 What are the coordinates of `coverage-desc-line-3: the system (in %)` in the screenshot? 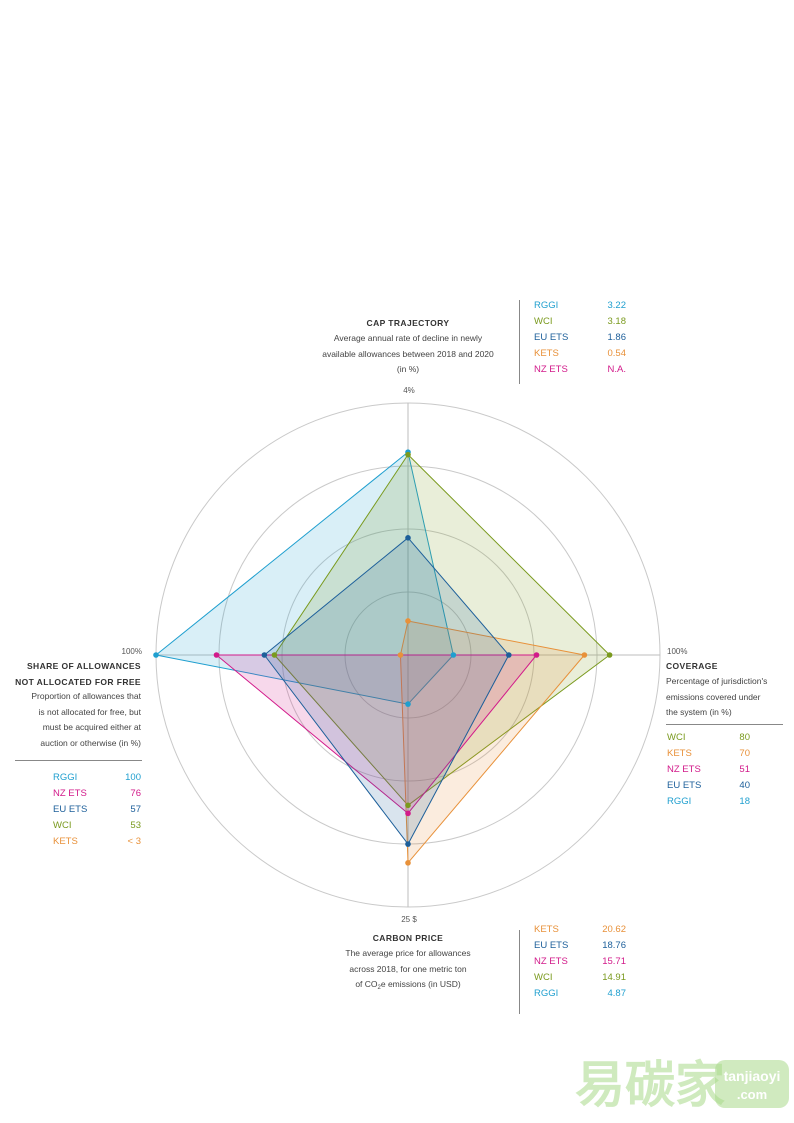 It's located at (699, 712).